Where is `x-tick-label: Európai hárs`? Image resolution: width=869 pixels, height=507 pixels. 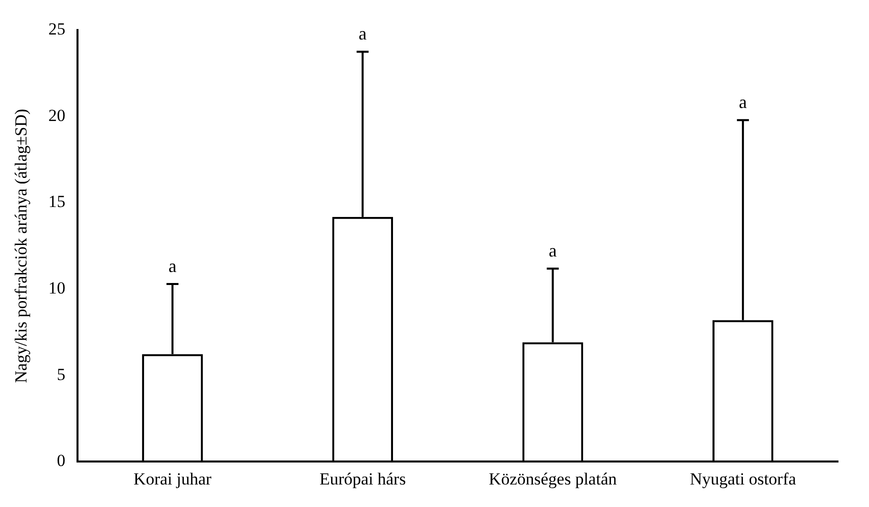
x-tick-label: Európai hárs is located at coordinates (362, 478).